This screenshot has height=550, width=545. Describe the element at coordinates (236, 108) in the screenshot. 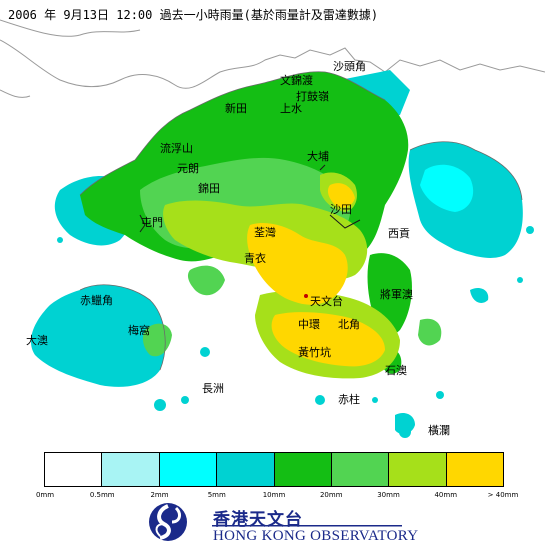

I see `place-label: 新田` at that location.